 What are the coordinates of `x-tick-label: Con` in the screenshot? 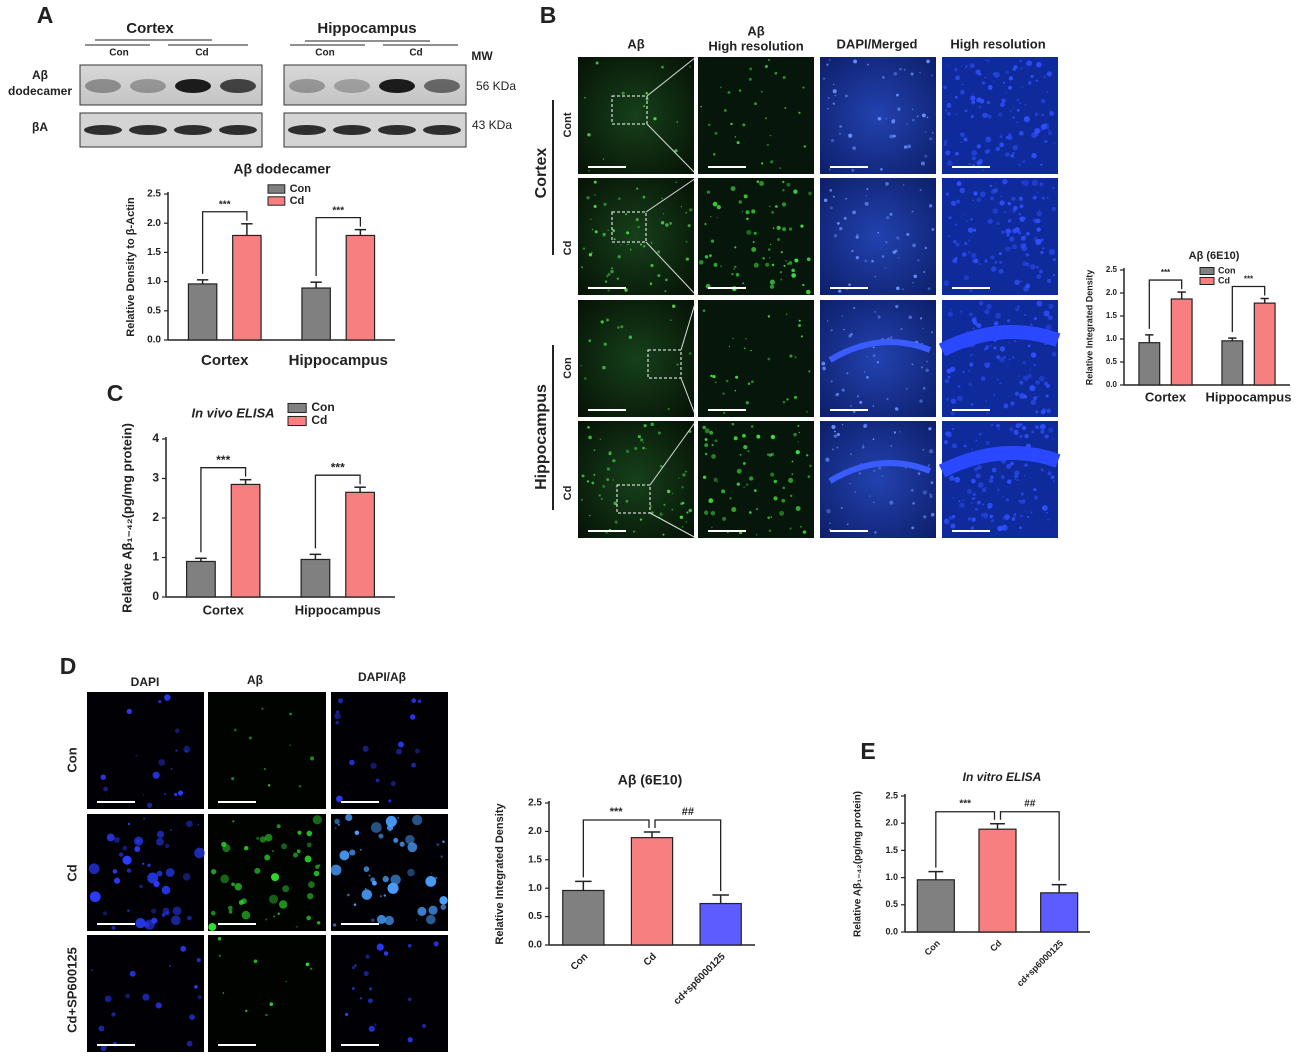 It's located at (580, 962).